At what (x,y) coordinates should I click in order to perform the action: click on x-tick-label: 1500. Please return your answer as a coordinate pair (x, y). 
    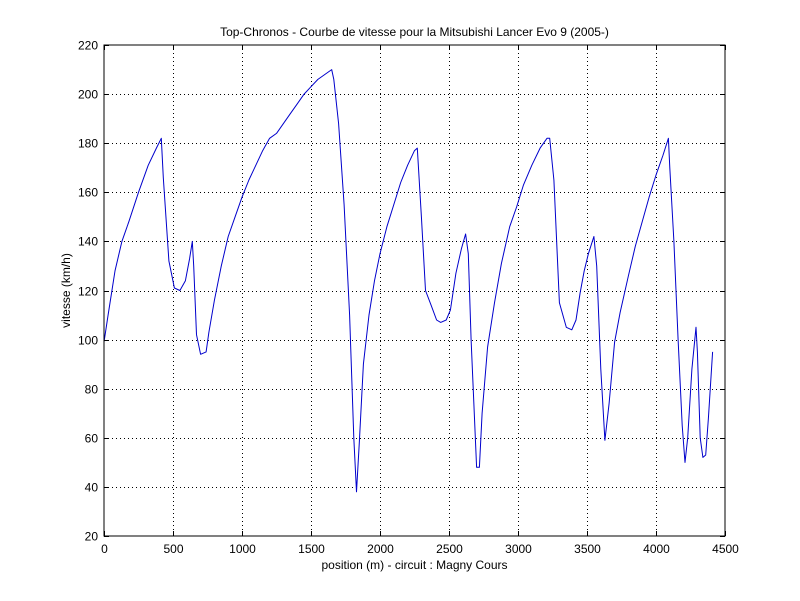
    Looking at the image, I should click on (311, 549).